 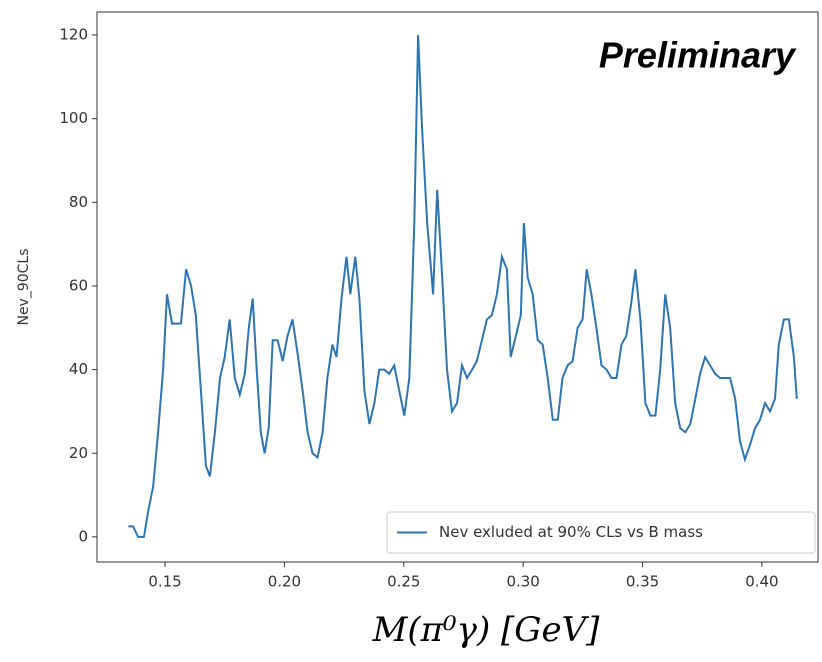 I want to click on y-tick-label: 100, so click(x=73, y=118).